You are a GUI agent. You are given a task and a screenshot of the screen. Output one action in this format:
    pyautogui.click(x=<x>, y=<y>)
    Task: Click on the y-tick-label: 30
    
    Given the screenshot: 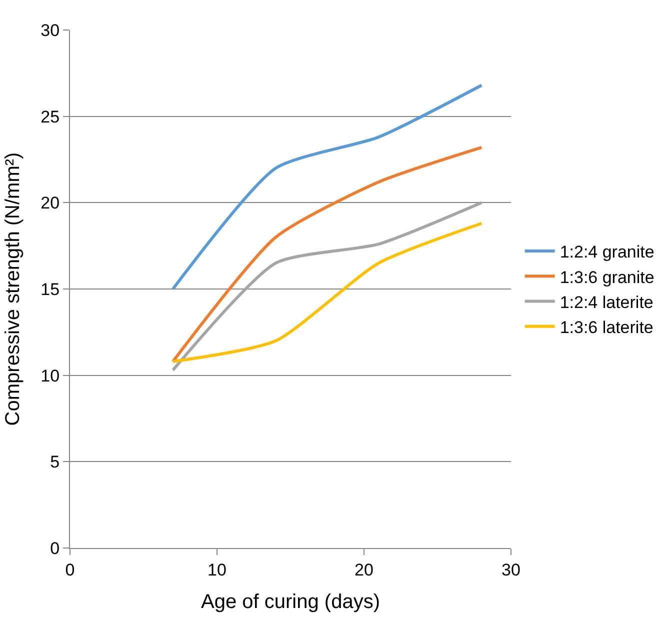 What is the action you would take?
    pyautogui.click(x=50, y=30)
    